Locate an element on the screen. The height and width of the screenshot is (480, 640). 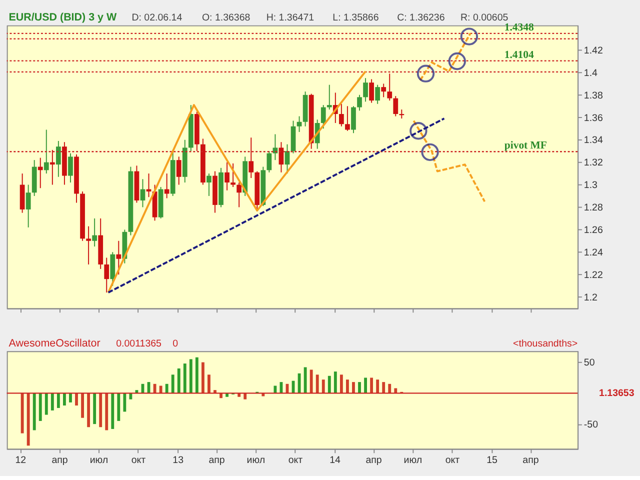
y-tick-label: 1.4 is located at coordinates (591, 73).